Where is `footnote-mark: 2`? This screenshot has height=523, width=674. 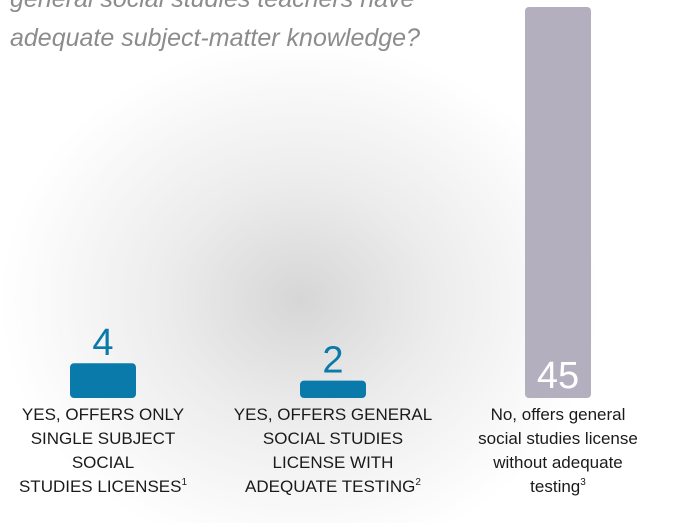 footnote-mark: 2 is located at coordinates (418, 482).